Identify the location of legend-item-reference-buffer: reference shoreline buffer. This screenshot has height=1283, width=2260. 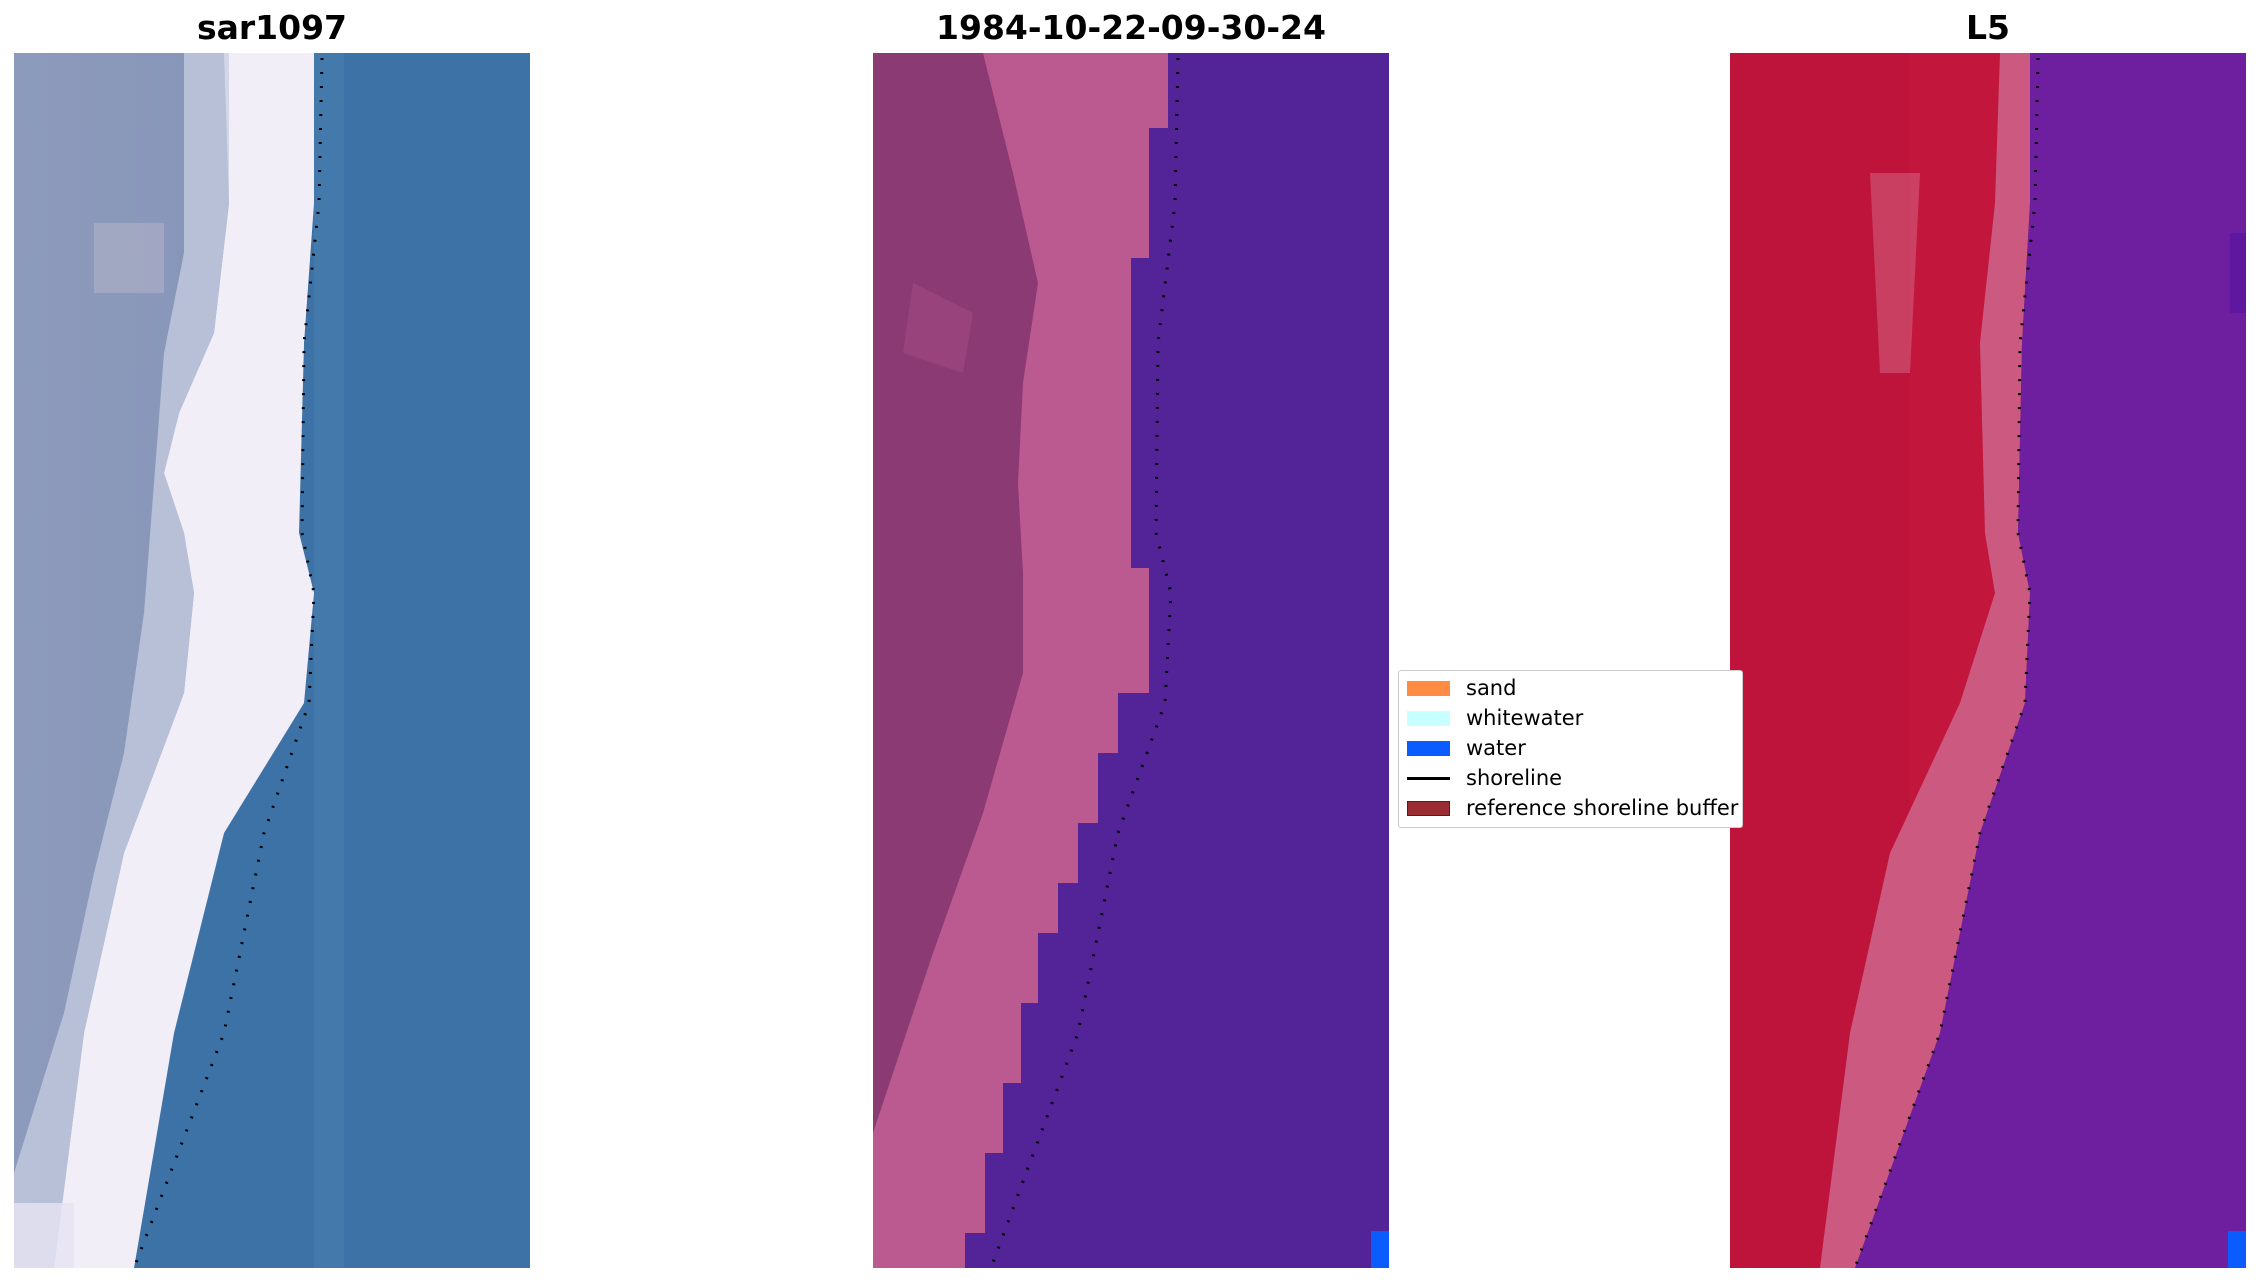
(1572, 808).